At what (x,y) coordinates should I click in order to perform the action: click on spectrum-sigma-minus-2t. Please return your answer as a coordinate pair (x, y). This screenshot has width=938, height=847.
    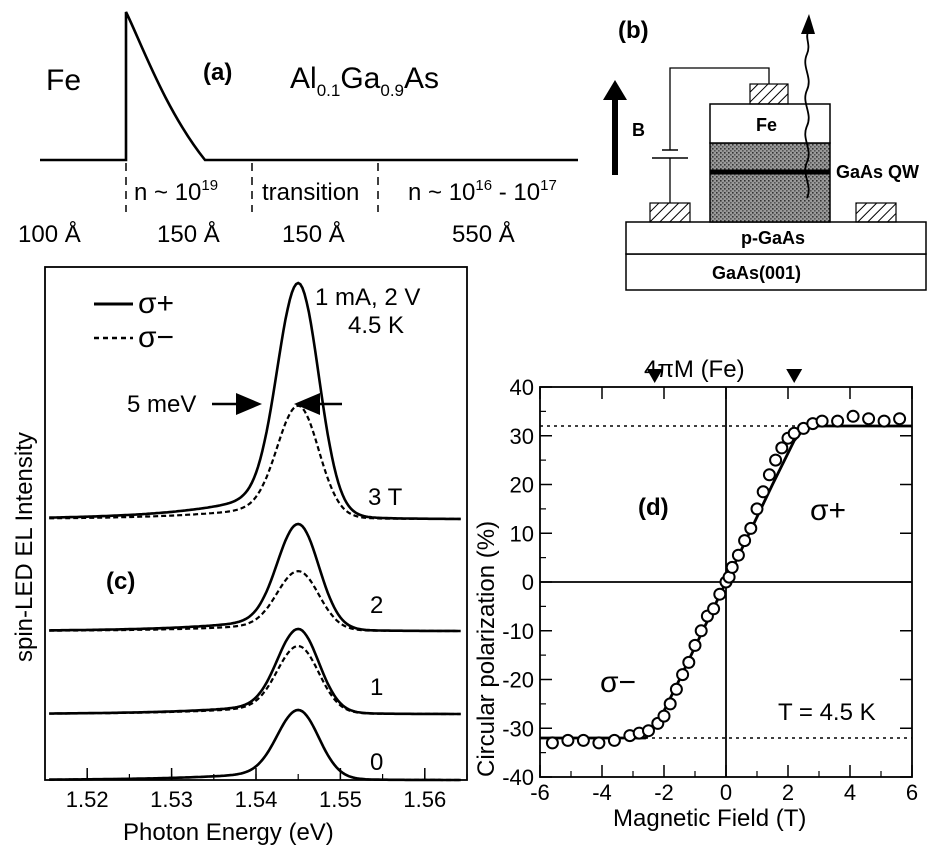
    Looking at the image, I should click on (255, 601).